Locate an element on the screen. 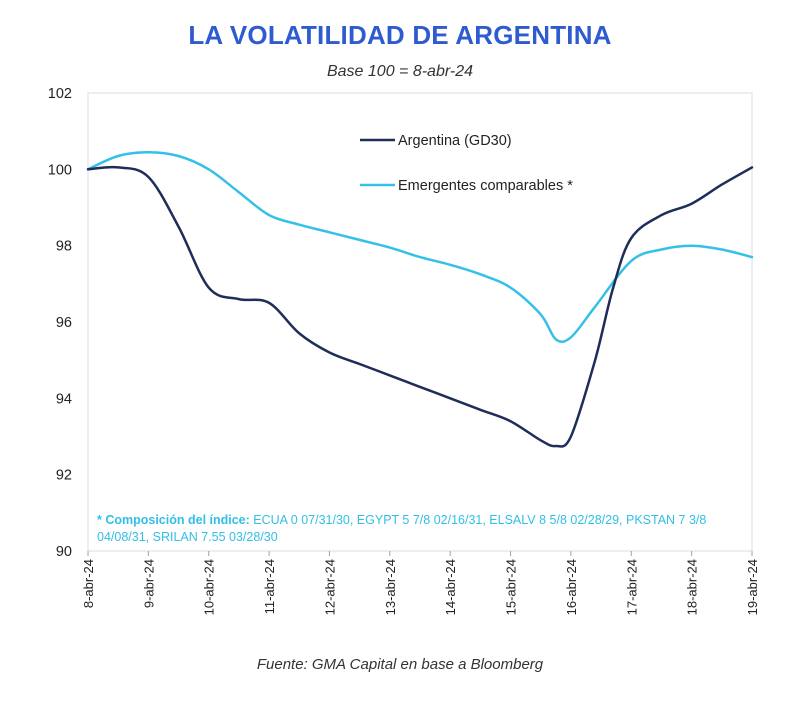 The width and height of the screenshot is (800, 702). x-tick-label: 10-abr-24 is located at coordinates (209, 587).